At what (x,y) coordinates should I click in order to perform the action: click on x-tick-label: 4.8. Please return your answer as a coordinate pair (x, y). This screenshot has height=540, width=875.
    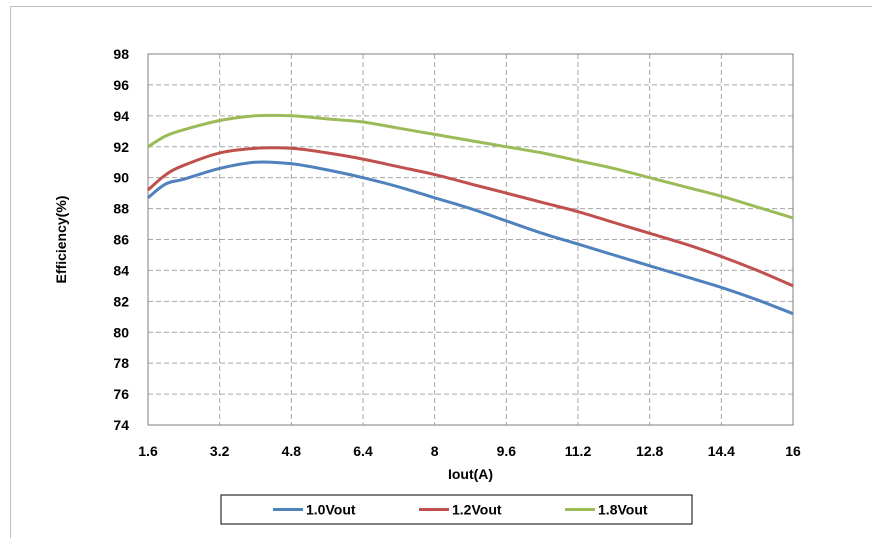
    Looking at the image, I should click on (292, 451).